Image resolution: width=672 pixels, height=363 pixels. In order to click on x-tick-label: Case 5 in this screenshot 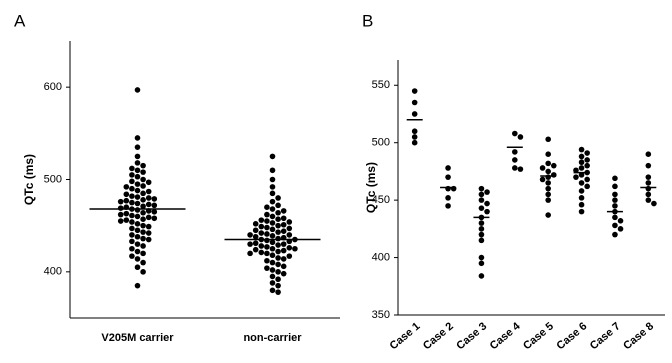, I will do `click(538, 336)`.